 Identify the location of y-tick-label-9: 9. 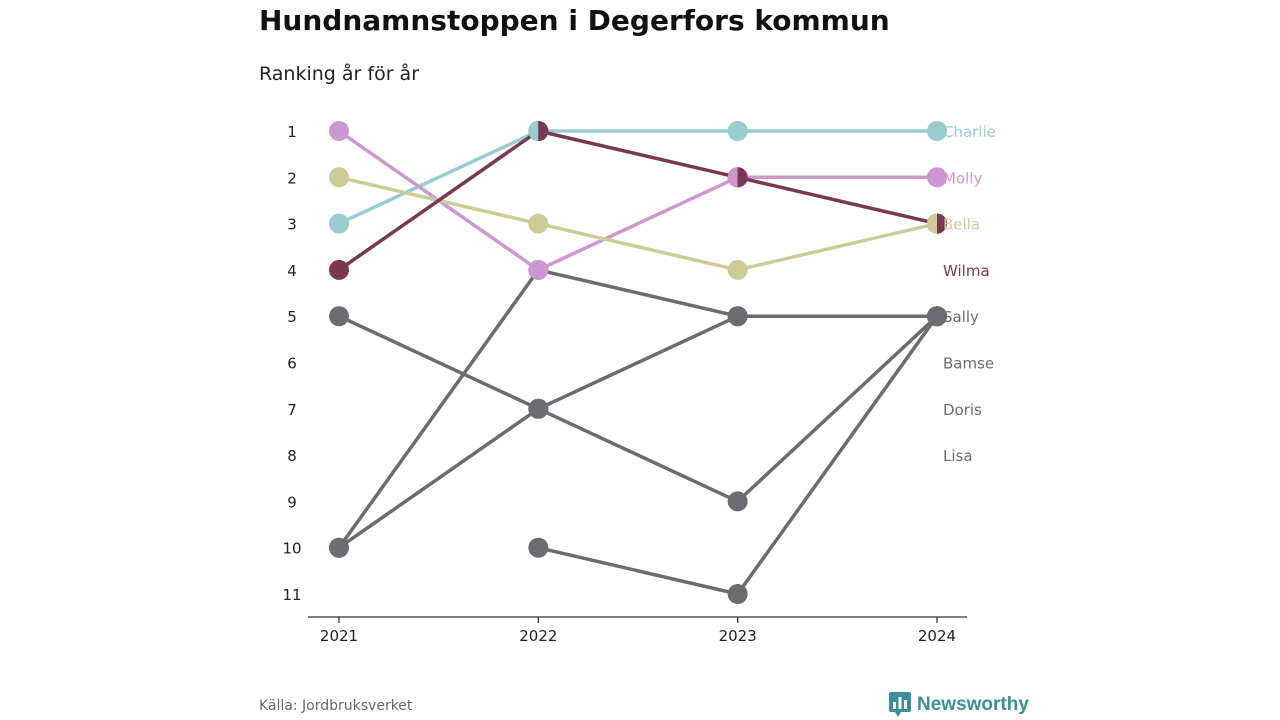
(292, 502).